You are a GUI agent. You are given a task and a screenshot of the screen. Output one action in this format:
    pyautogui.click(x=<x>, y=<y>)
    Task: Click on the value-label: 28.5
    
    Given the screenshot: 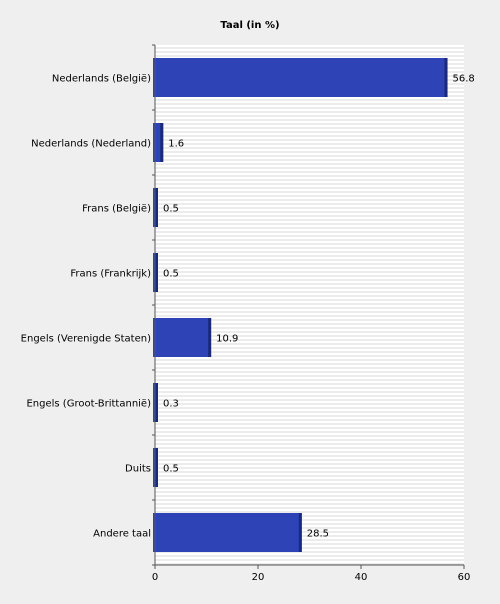 What is the action you would take?
    pyautogui.click(x=318, y=534)
    